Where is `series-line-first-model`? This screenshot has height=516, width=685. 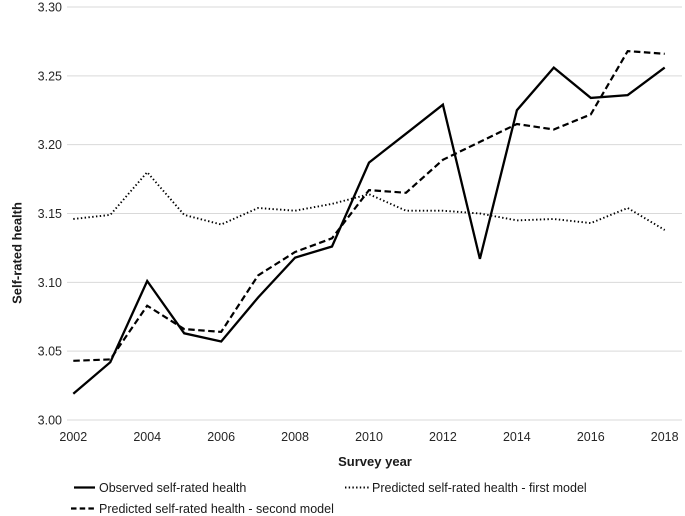
series-line-first-model is located at coordinates (369, 200).